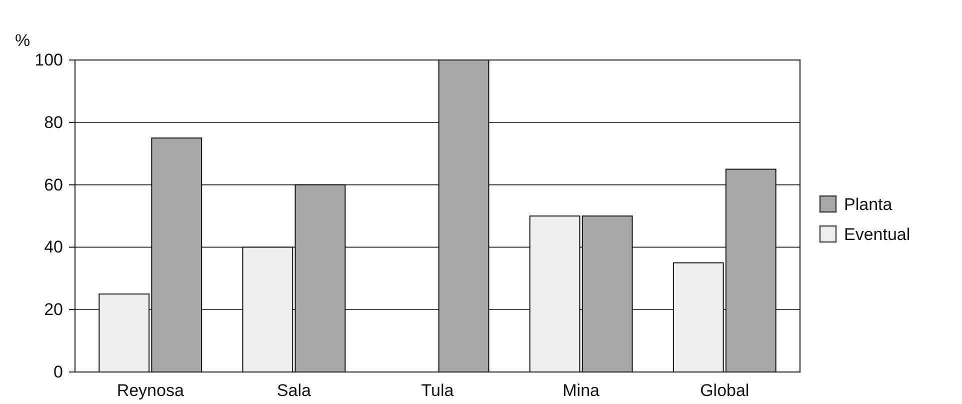  I want to click on x-tick-label: Sala, so click(294, 390).